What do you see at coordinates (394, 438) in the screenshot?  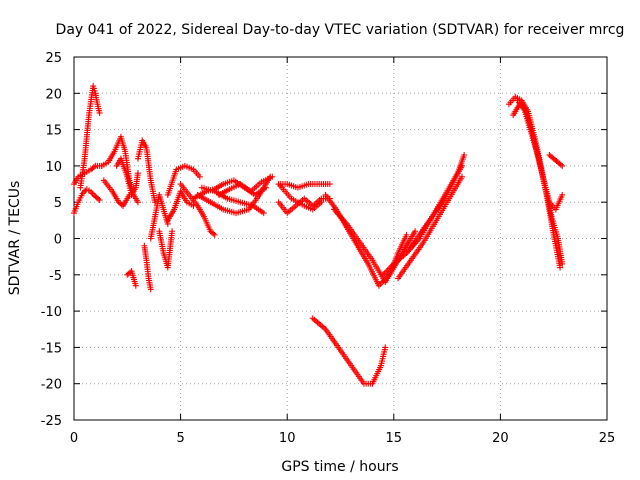 I see `x-tick-label: 15` at bounding box center [394, 438].